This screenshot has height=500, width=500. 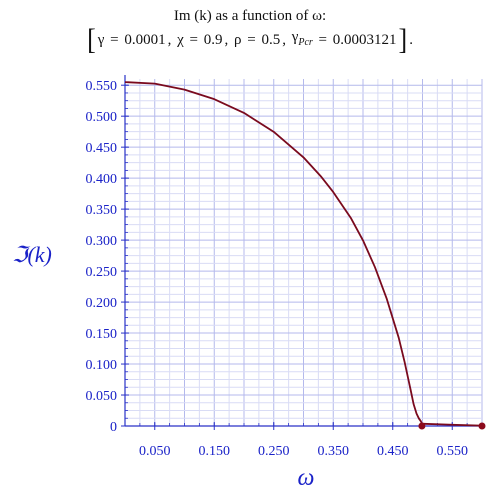 What do you see at coordinates (453, 451) in the screenshot?
I see `x-tick-label: 0.550` at bounding box center [453, 451].